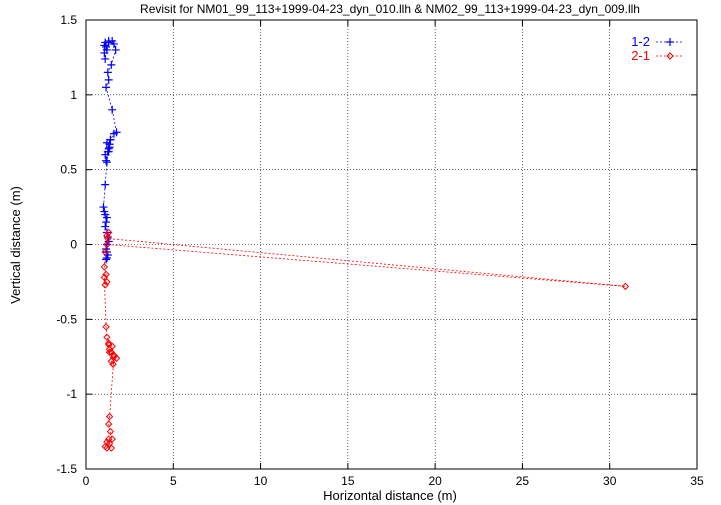 The width and height of the screenshot is (721, 505). I want to click on y-tick-label: 1.5, so click(68, 20).